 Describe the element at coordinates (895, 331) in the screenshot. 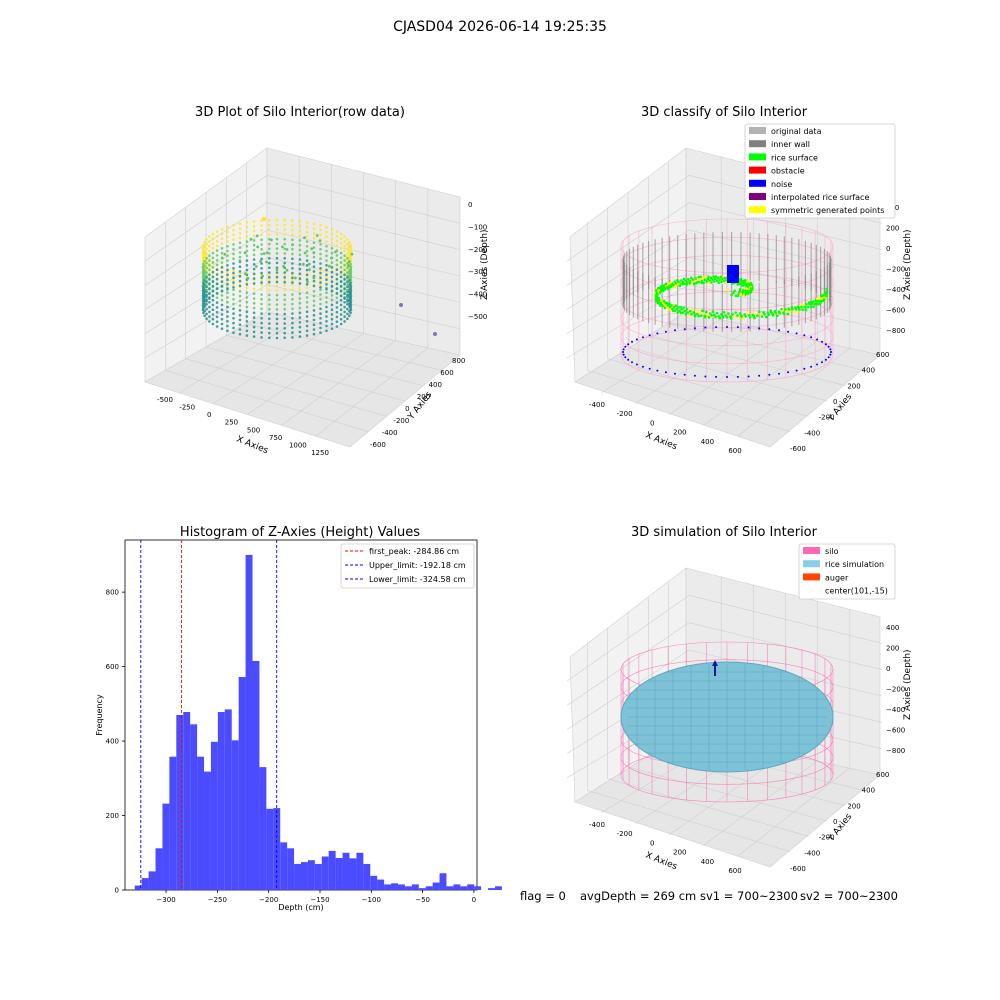

I see `tick-label: −800` at that location.